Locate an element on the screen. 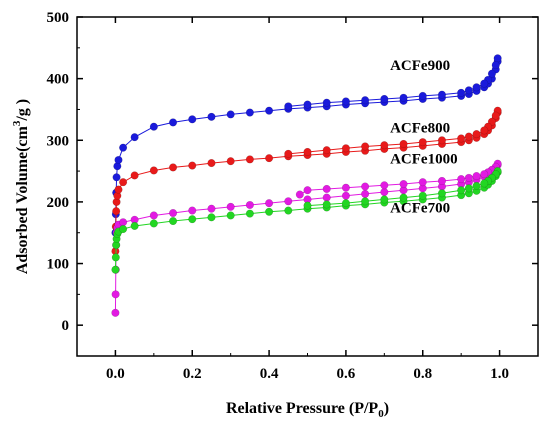 The width and height of the screenshot is (550, 426). x-axis-title: Relative Pressure (P/P0) is located at coordinates (307, 410).